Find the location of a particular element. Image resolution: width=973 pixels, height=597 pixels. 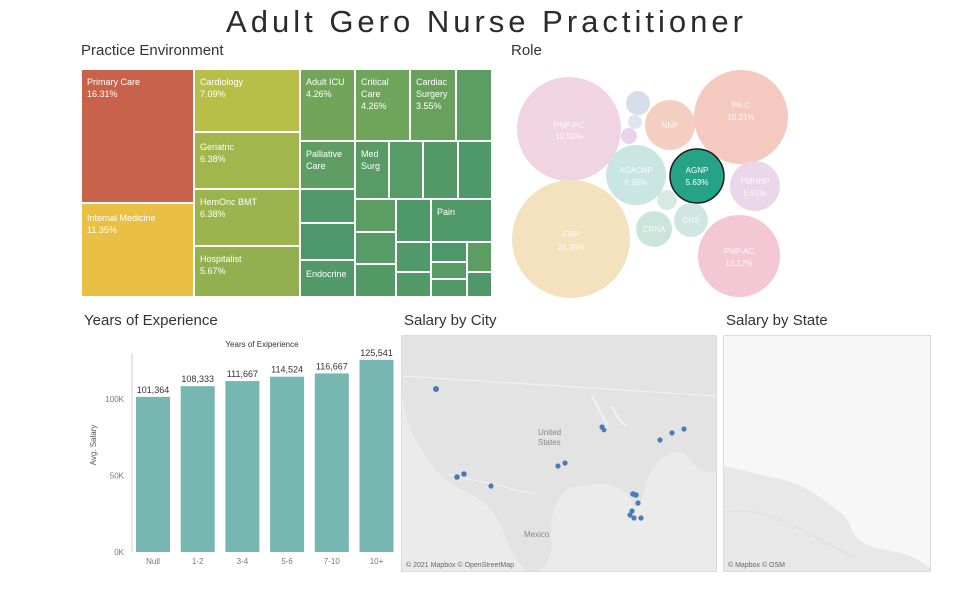

bubble-value: 10.21% is located at coordinates (740, 117).